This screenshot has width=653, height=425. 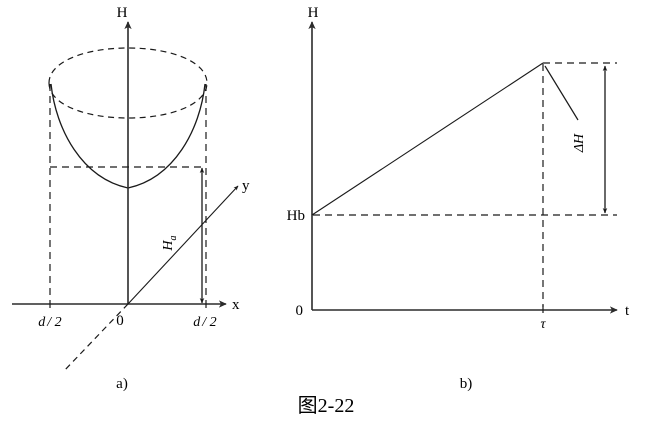 I want to click on label-right-d-italic: d, so click(x=197, y=322).